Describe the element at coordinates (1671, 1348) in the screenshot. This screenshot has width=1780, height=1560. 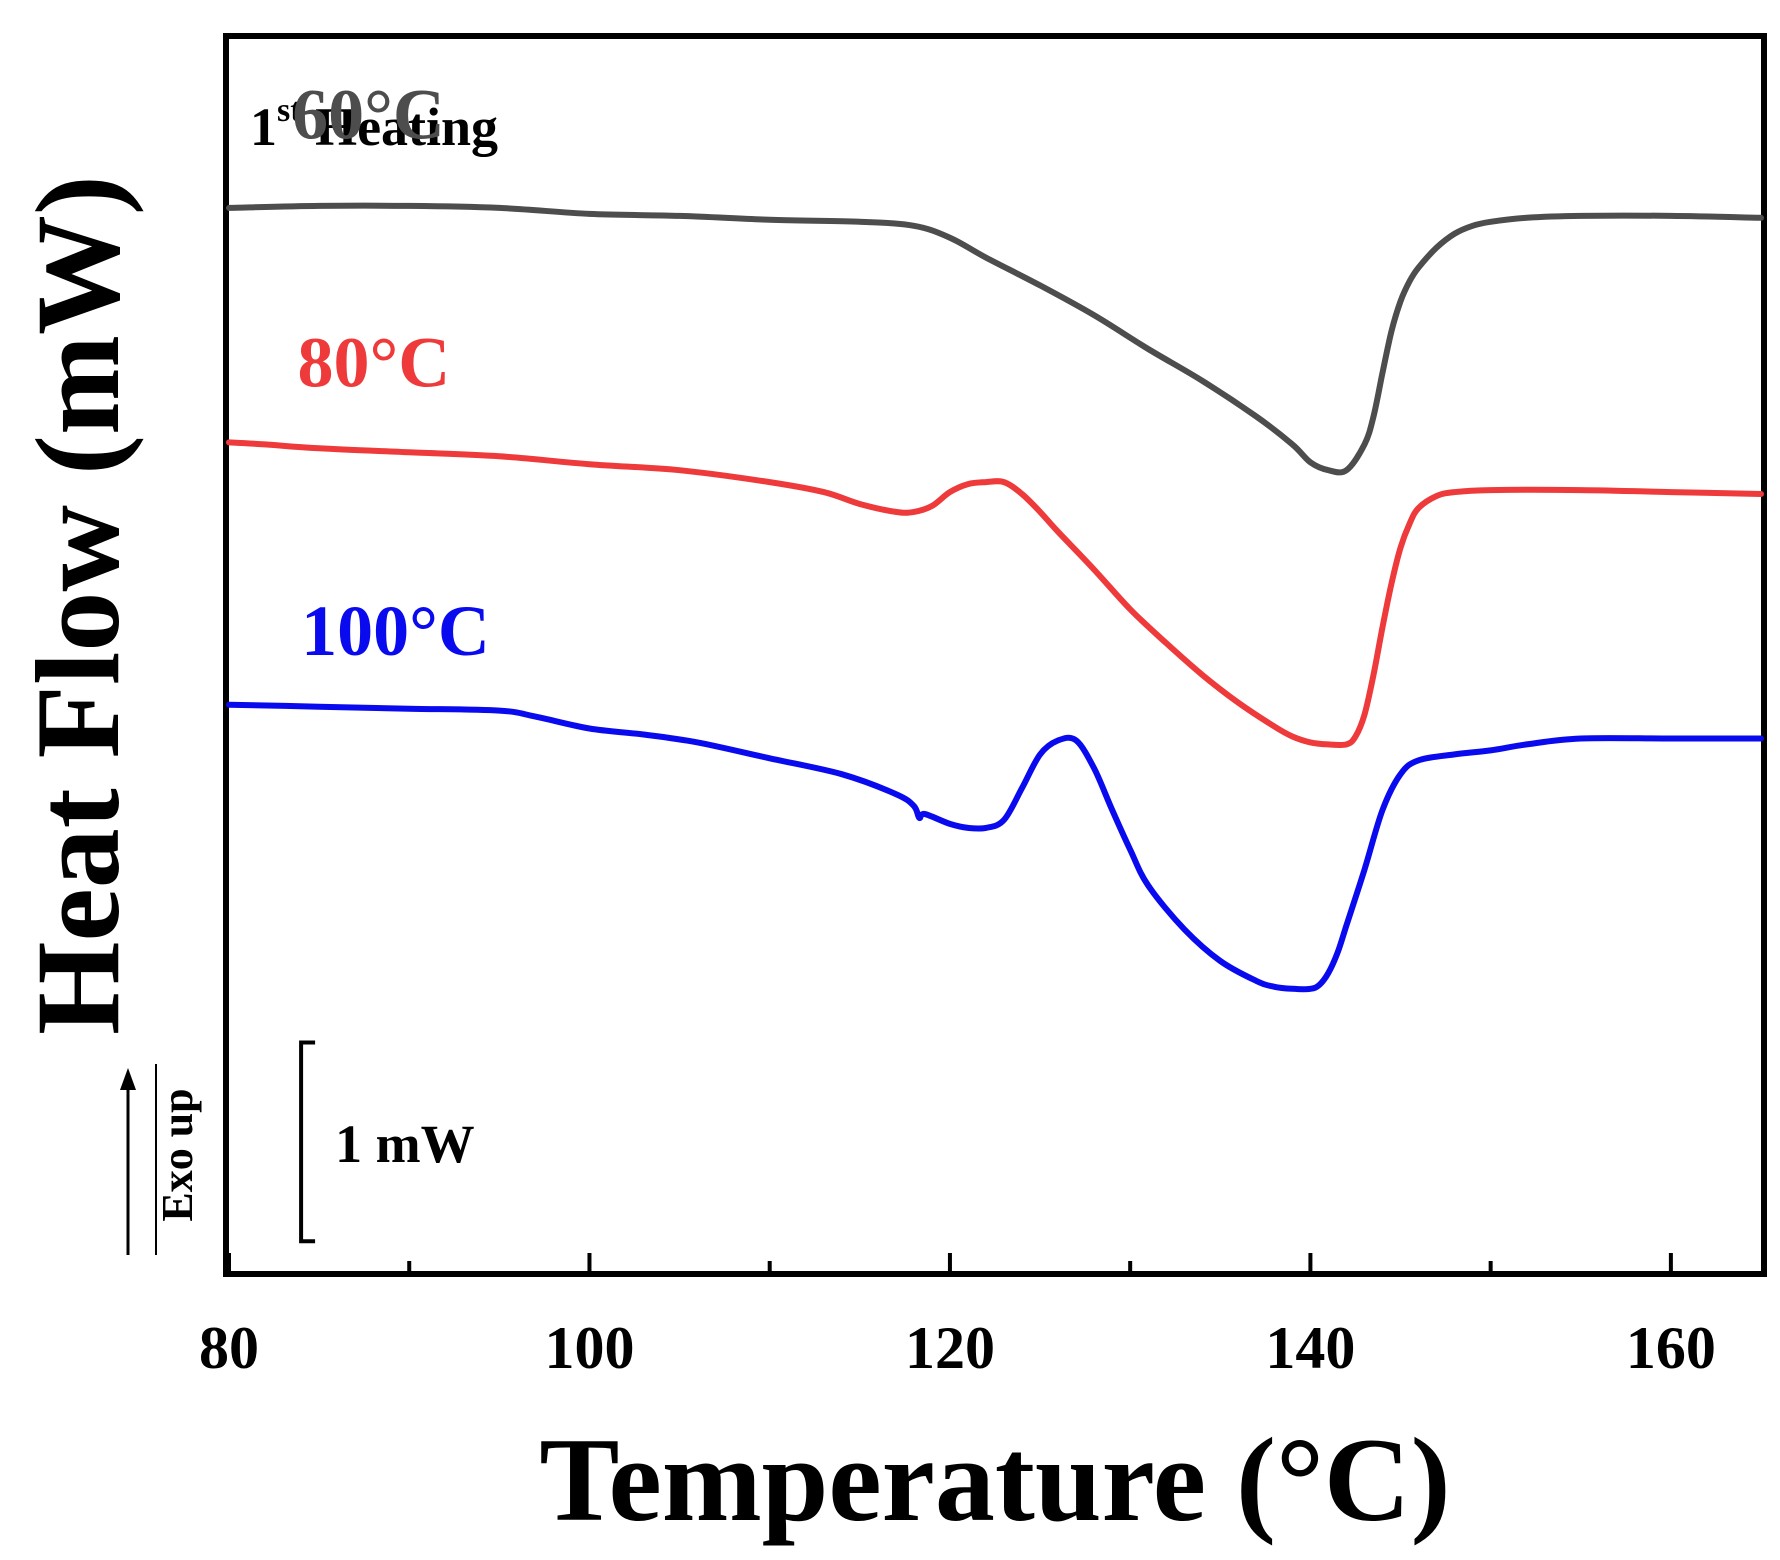
I see `x-tick-label: 160` at that location.